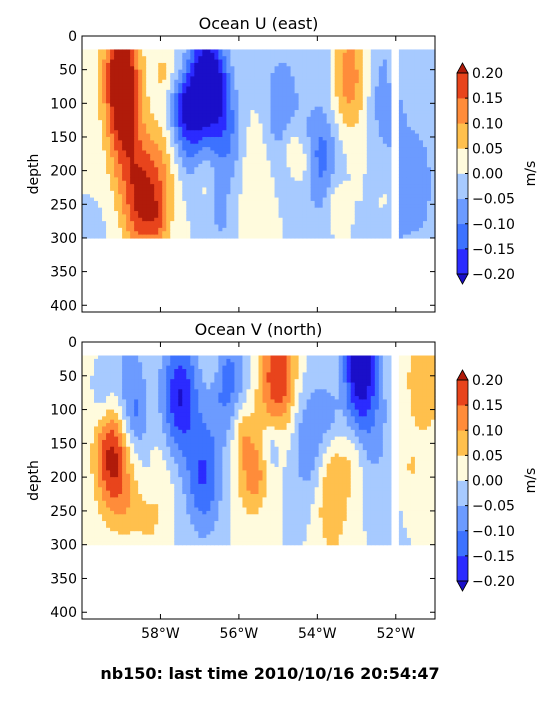 This screenshot has height=724, width=540. Describe the element at coordinates (493, 225) in the screenshot. I see `colorbar-tick-label: −0.10` at that location.